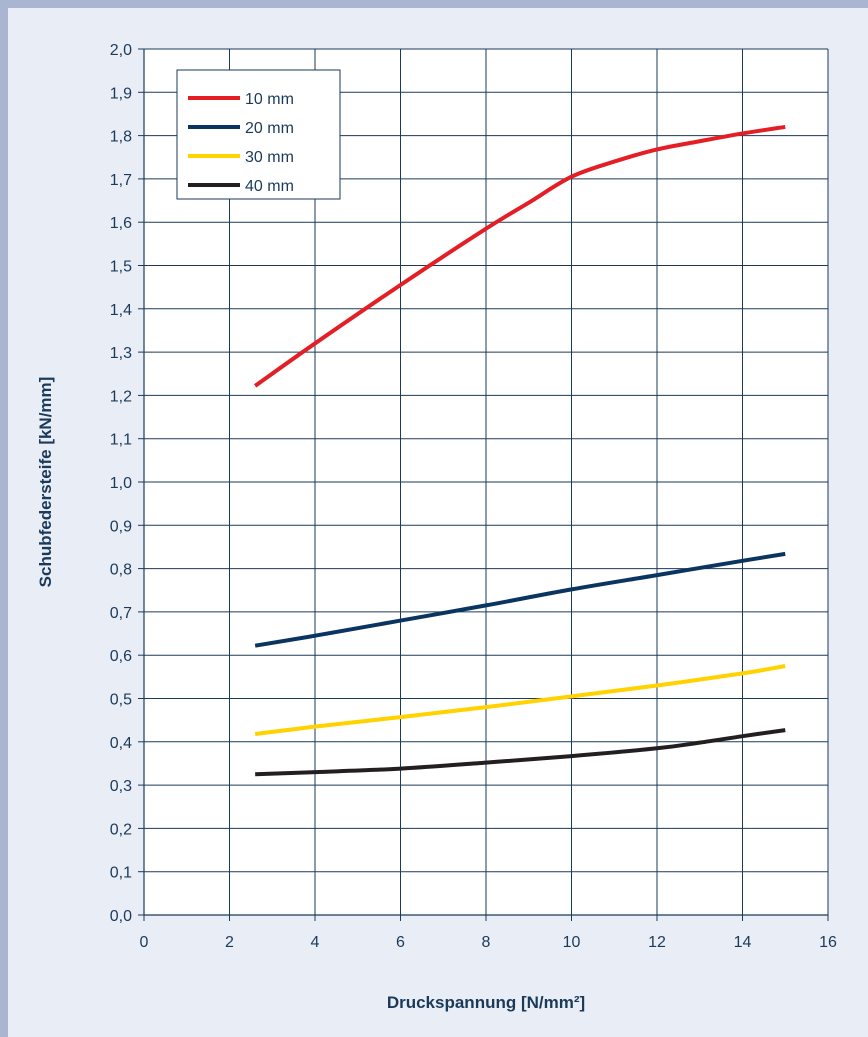  Describe the element at coordinates (121, 223) in the screenshot. I see `y-tick-label: 1,6` at that location.